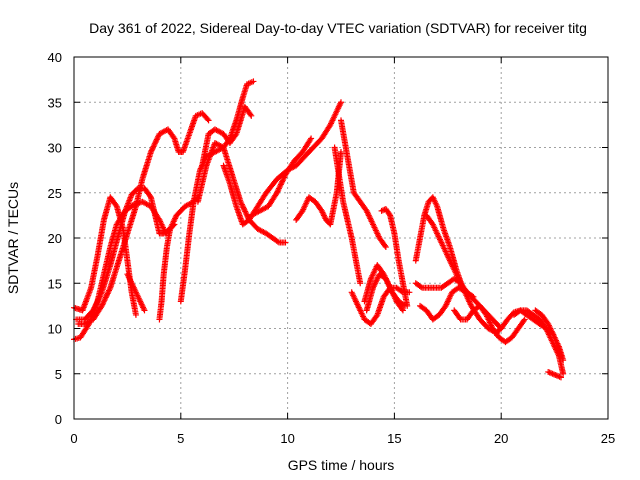 The height and width of the screenshot is (480, 640). I want to click on y-tick-label: 5, so click(58, 374).